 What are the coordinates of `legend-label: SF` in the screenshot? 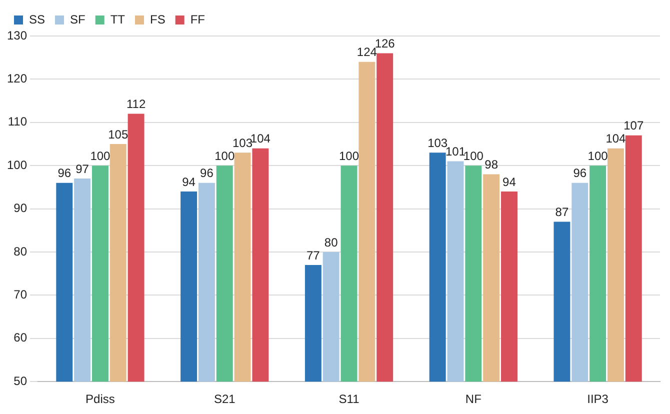 It's located at (78, 19).